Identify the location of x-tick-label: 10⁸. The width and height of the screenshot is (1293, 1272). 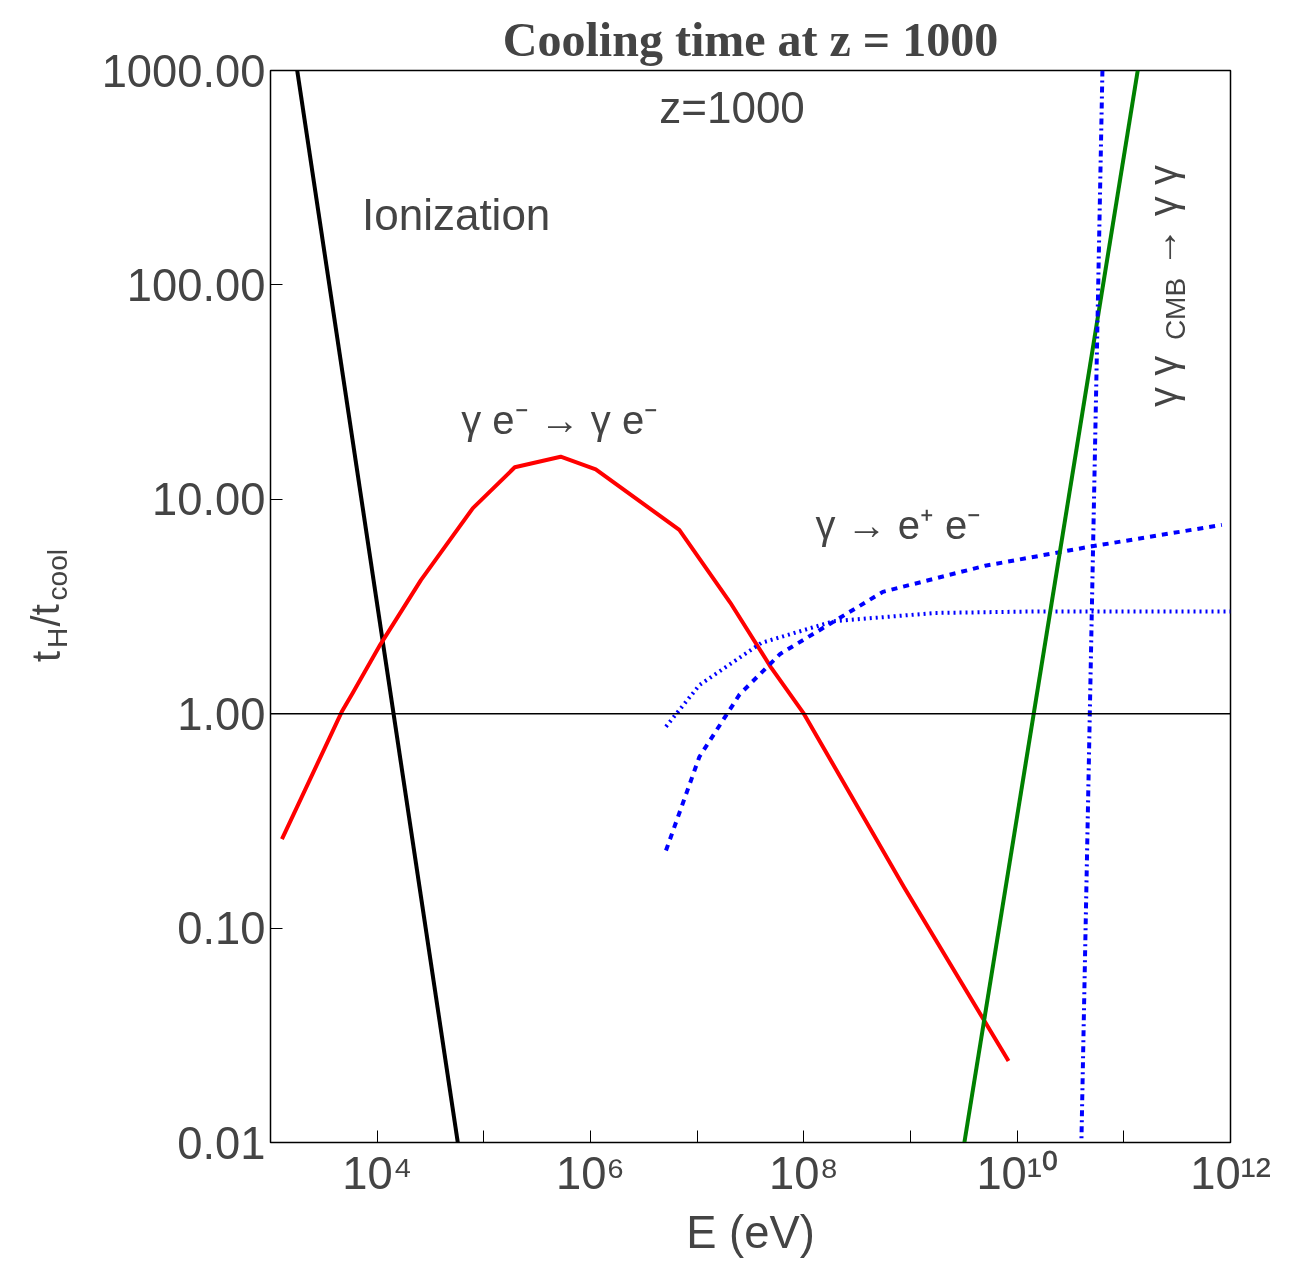
(804, 1173).